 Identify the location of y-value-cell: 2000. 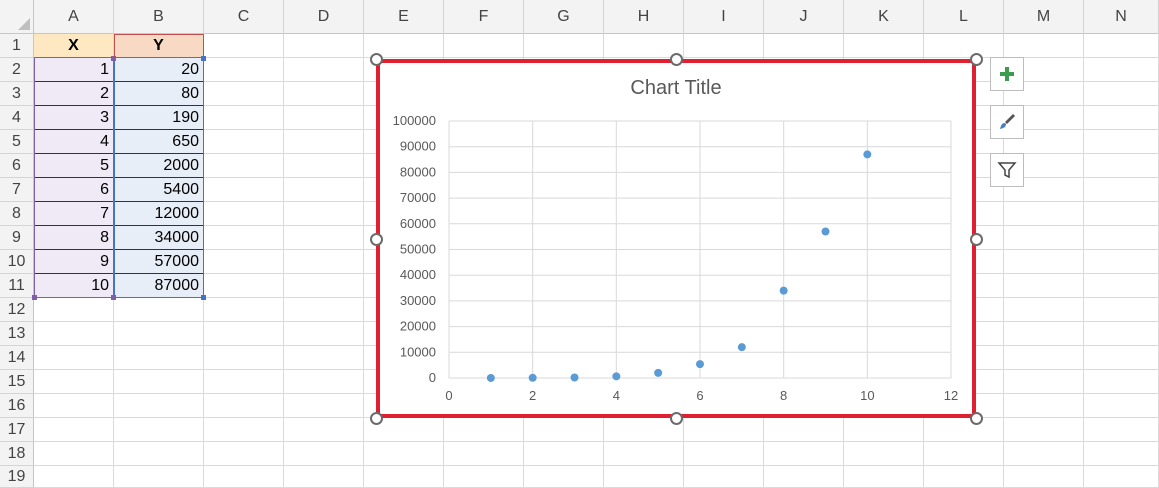
(159, 166).